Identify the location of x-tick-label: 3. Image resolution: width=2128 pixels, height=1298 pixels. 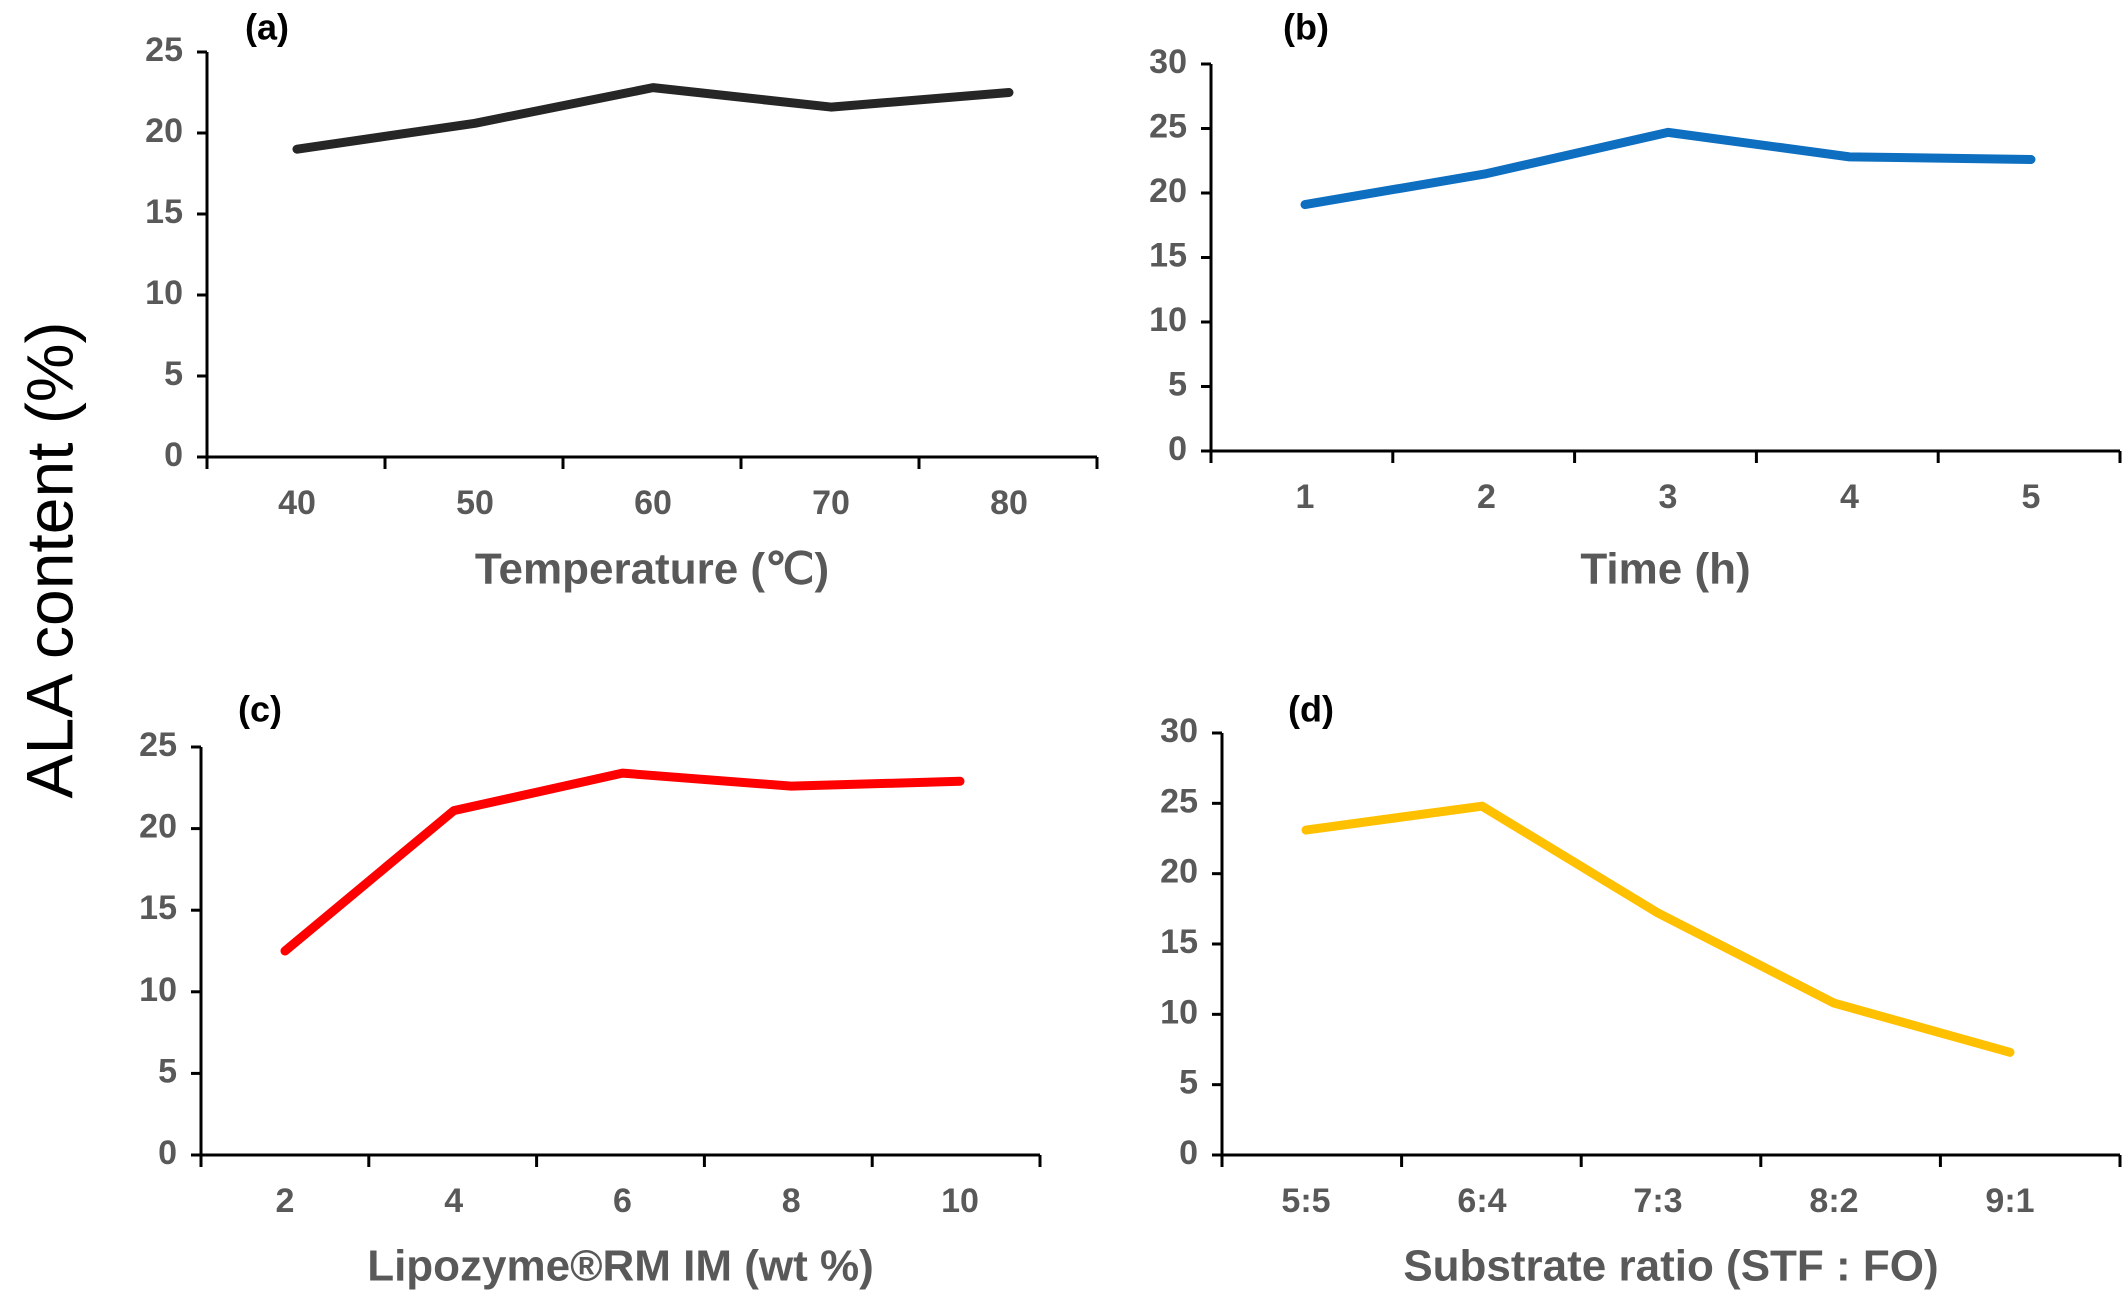
(1668, 497).